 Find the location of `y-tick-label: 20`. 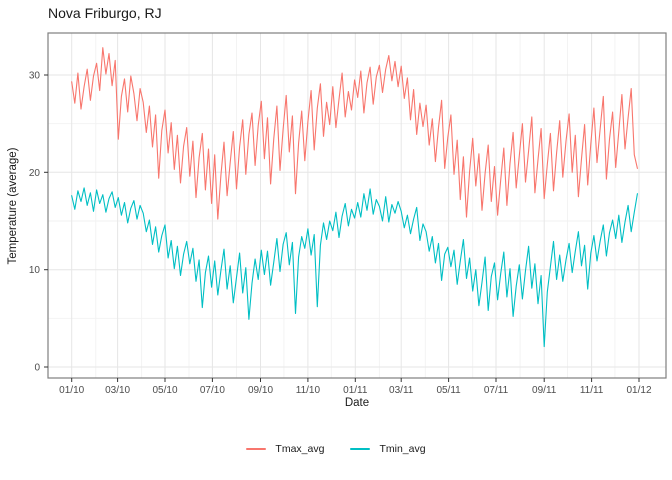

y-tick-label: 20 is located at coordinates (35, 173).